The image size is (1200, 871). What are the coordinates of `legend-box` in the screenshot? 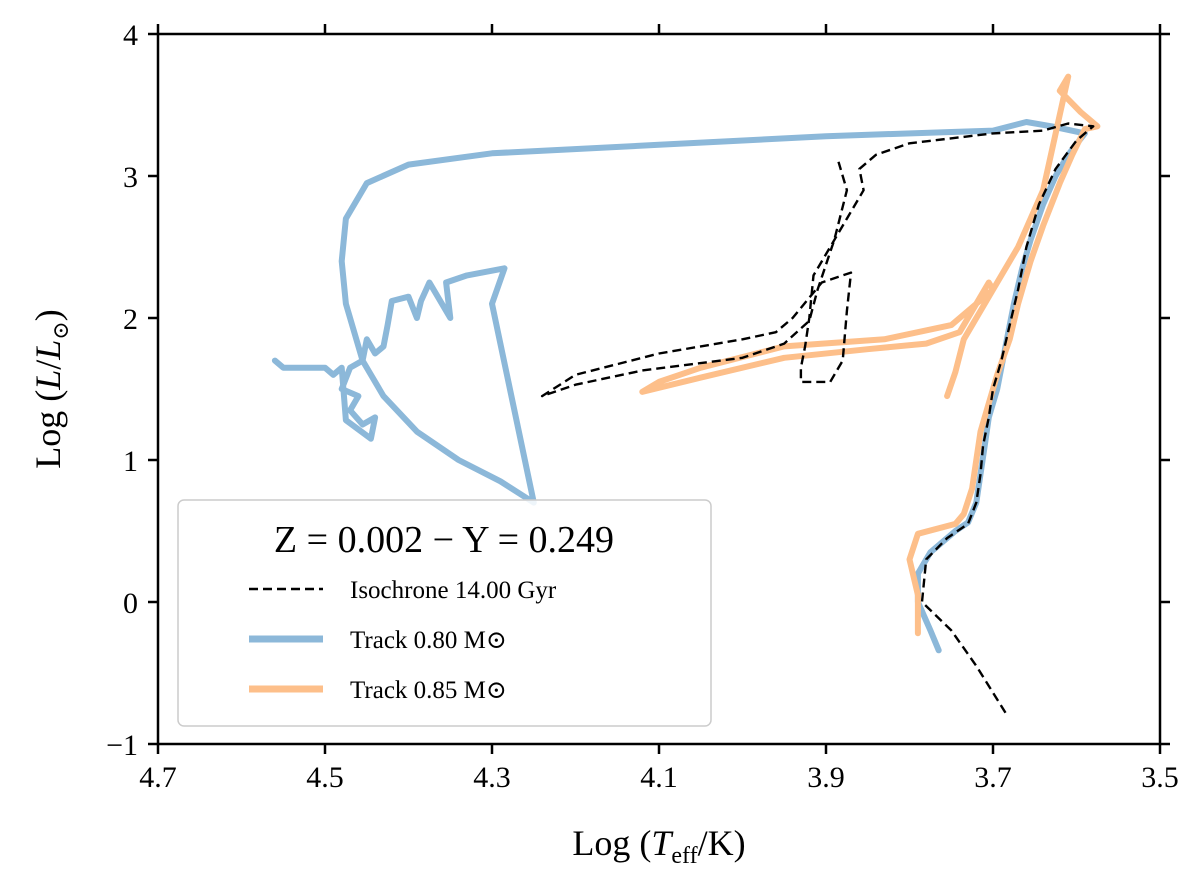 It's located at (444, 613).